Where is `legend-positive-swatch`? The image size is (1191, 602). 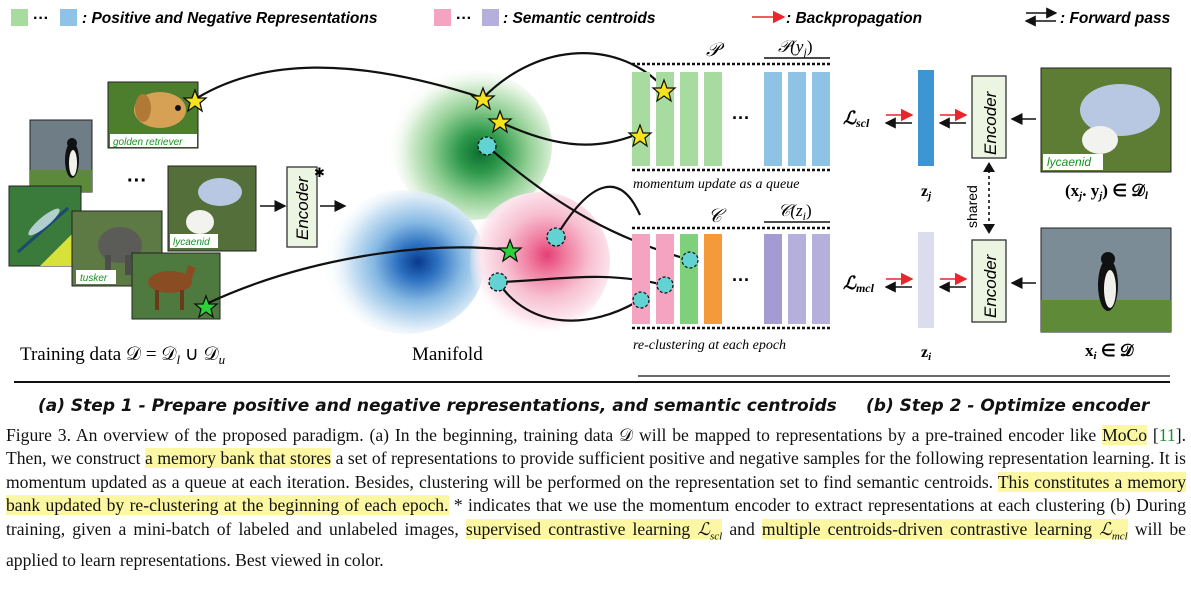 legend-positive-swatch is located at coordinates (19, 17).